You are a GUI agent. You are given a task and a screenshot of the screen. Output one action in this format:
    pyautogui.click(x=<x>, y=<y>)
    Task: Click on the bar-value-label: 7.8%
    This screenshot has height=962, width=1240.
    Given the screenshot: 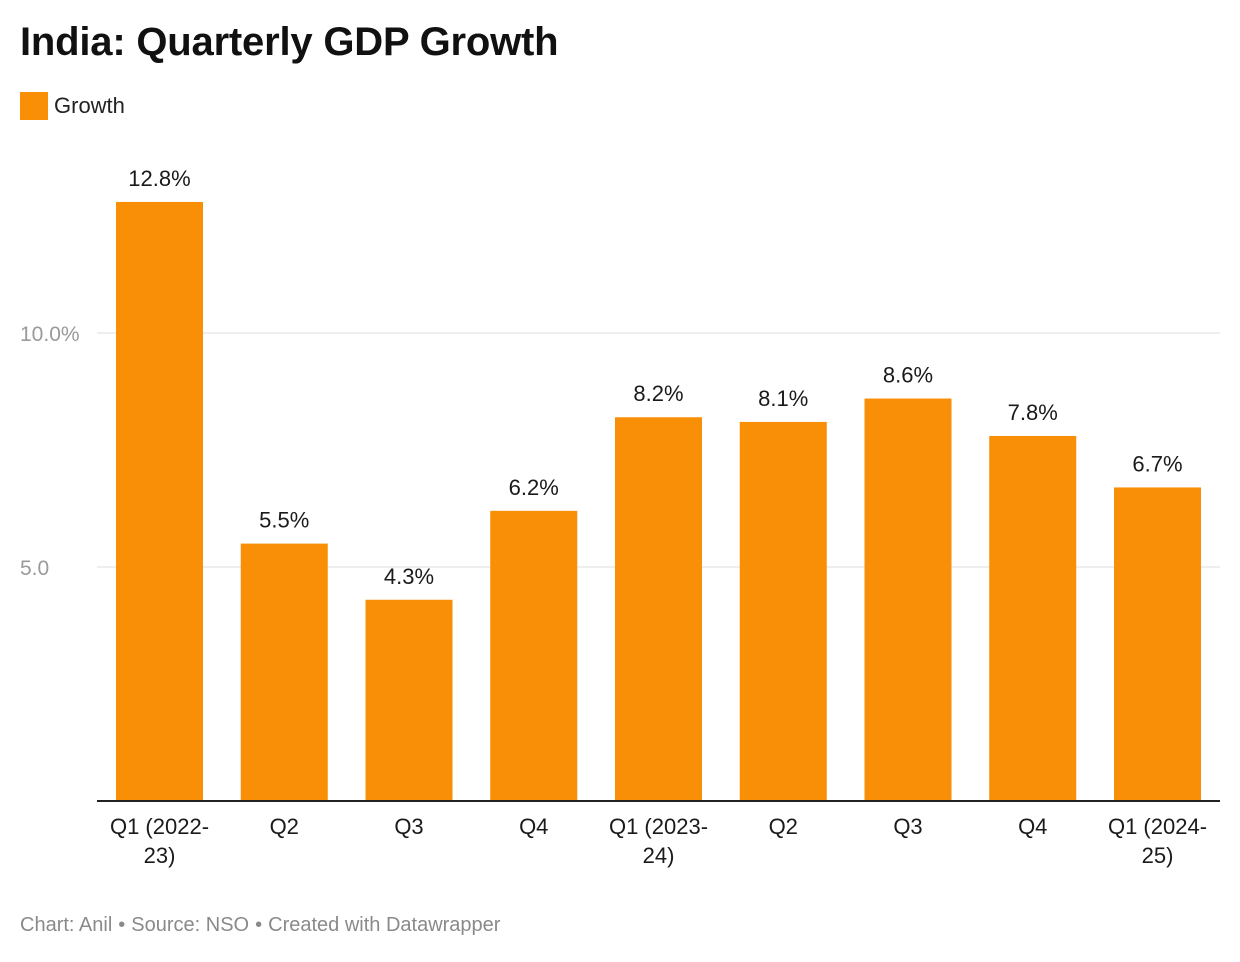 What is the action you would take?
    pyautogui.click(x=1033, y=412)
    